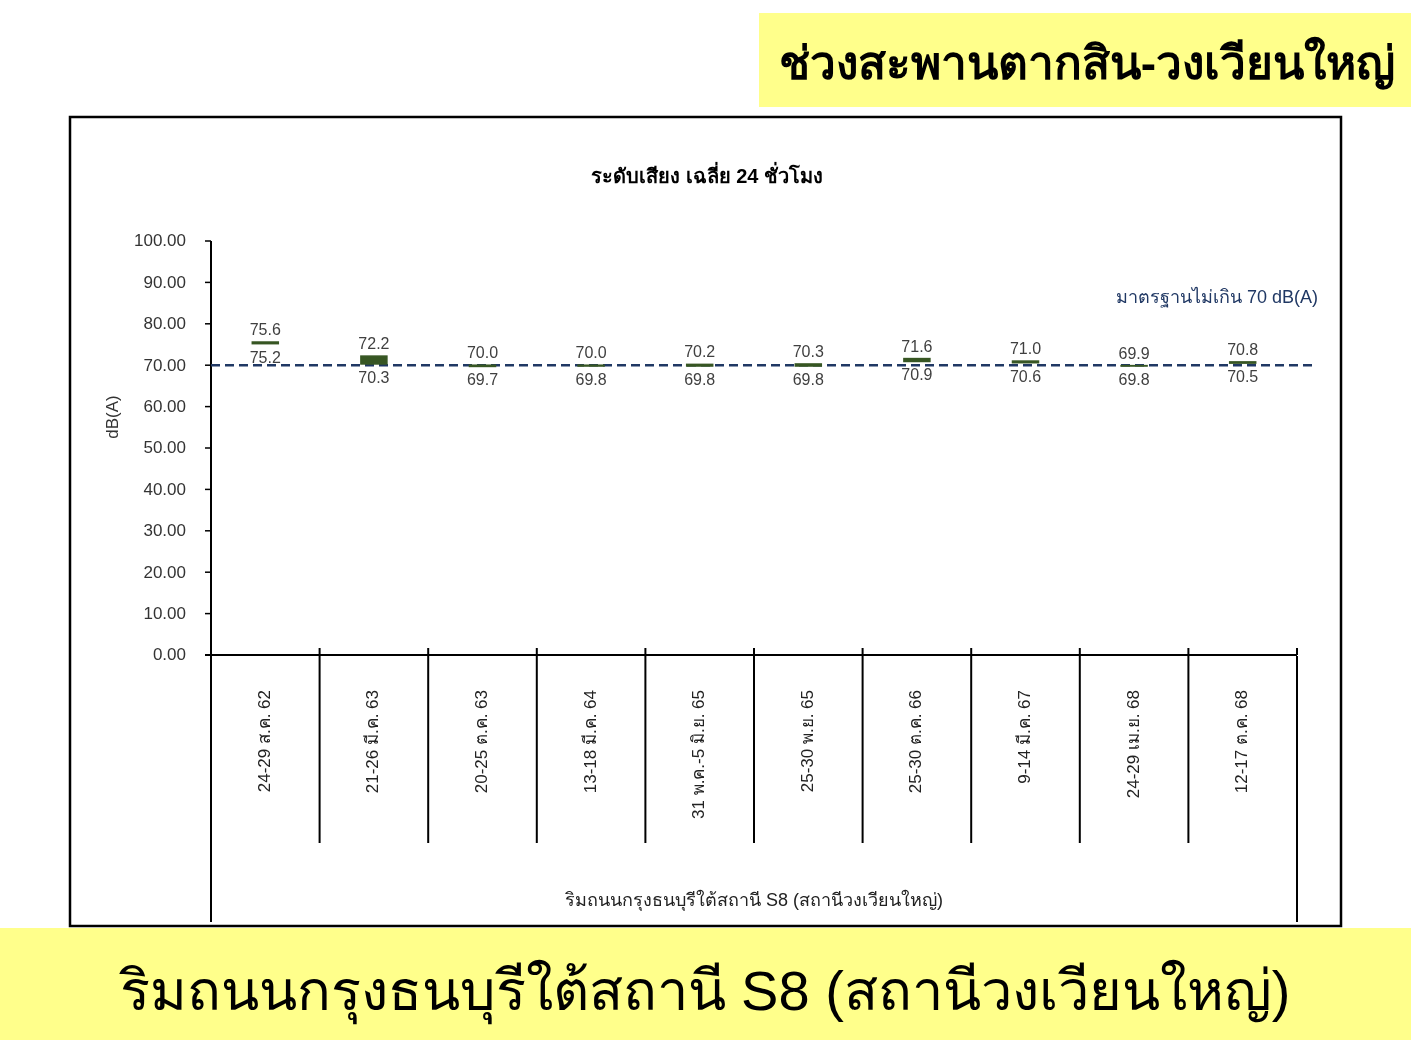 The height and width of the screenshot is (1055, 1411). What do you see at coordinates (917, 346) in the screenshot?
I see `annotation: 71.6` at bounding box center [917, 346].